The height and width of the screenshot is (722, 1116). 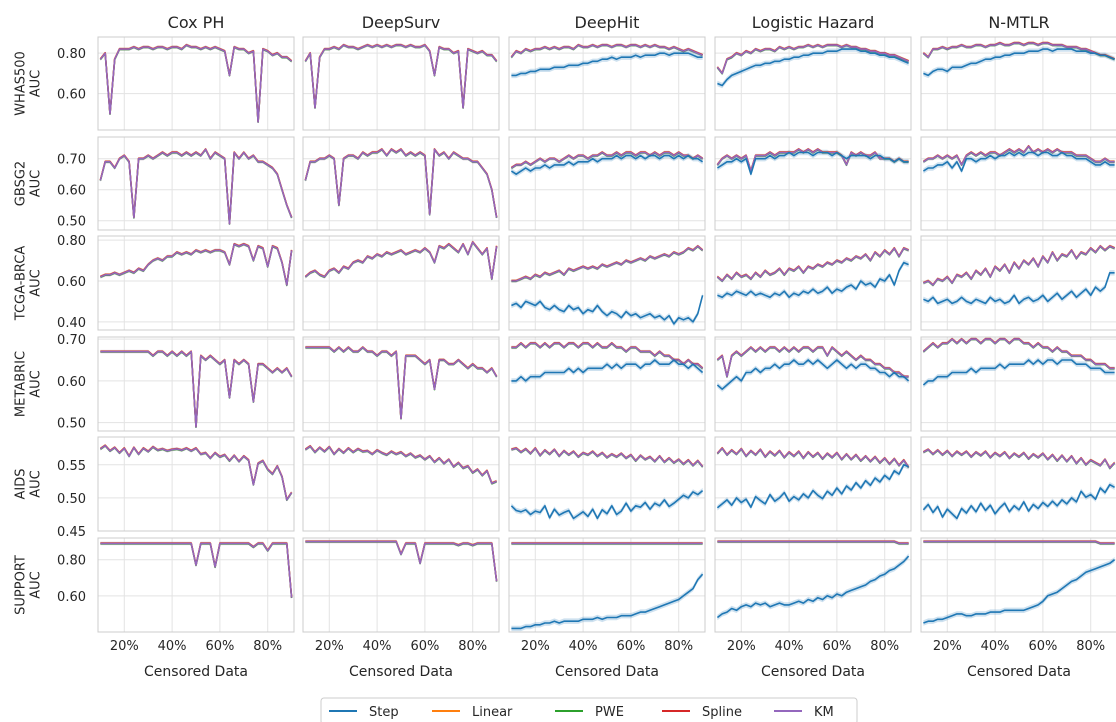 What do you see at coordinates (813, 672) in the screenshot?
I see `x-axis-label-logistic-hazard: Censored Data` at bounding box center [813, 672].